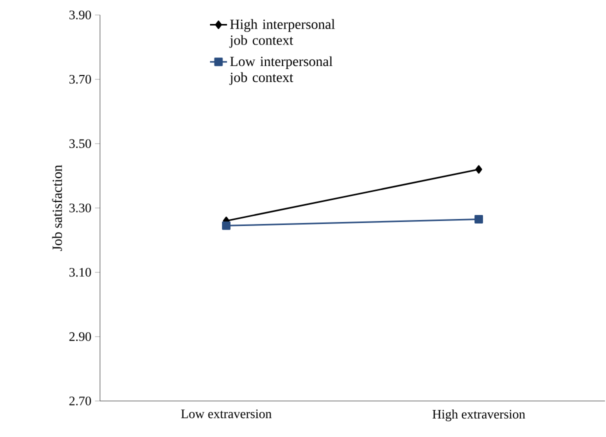  I want to click on legend-label: Low interpersonal job context, so click(280, 70).